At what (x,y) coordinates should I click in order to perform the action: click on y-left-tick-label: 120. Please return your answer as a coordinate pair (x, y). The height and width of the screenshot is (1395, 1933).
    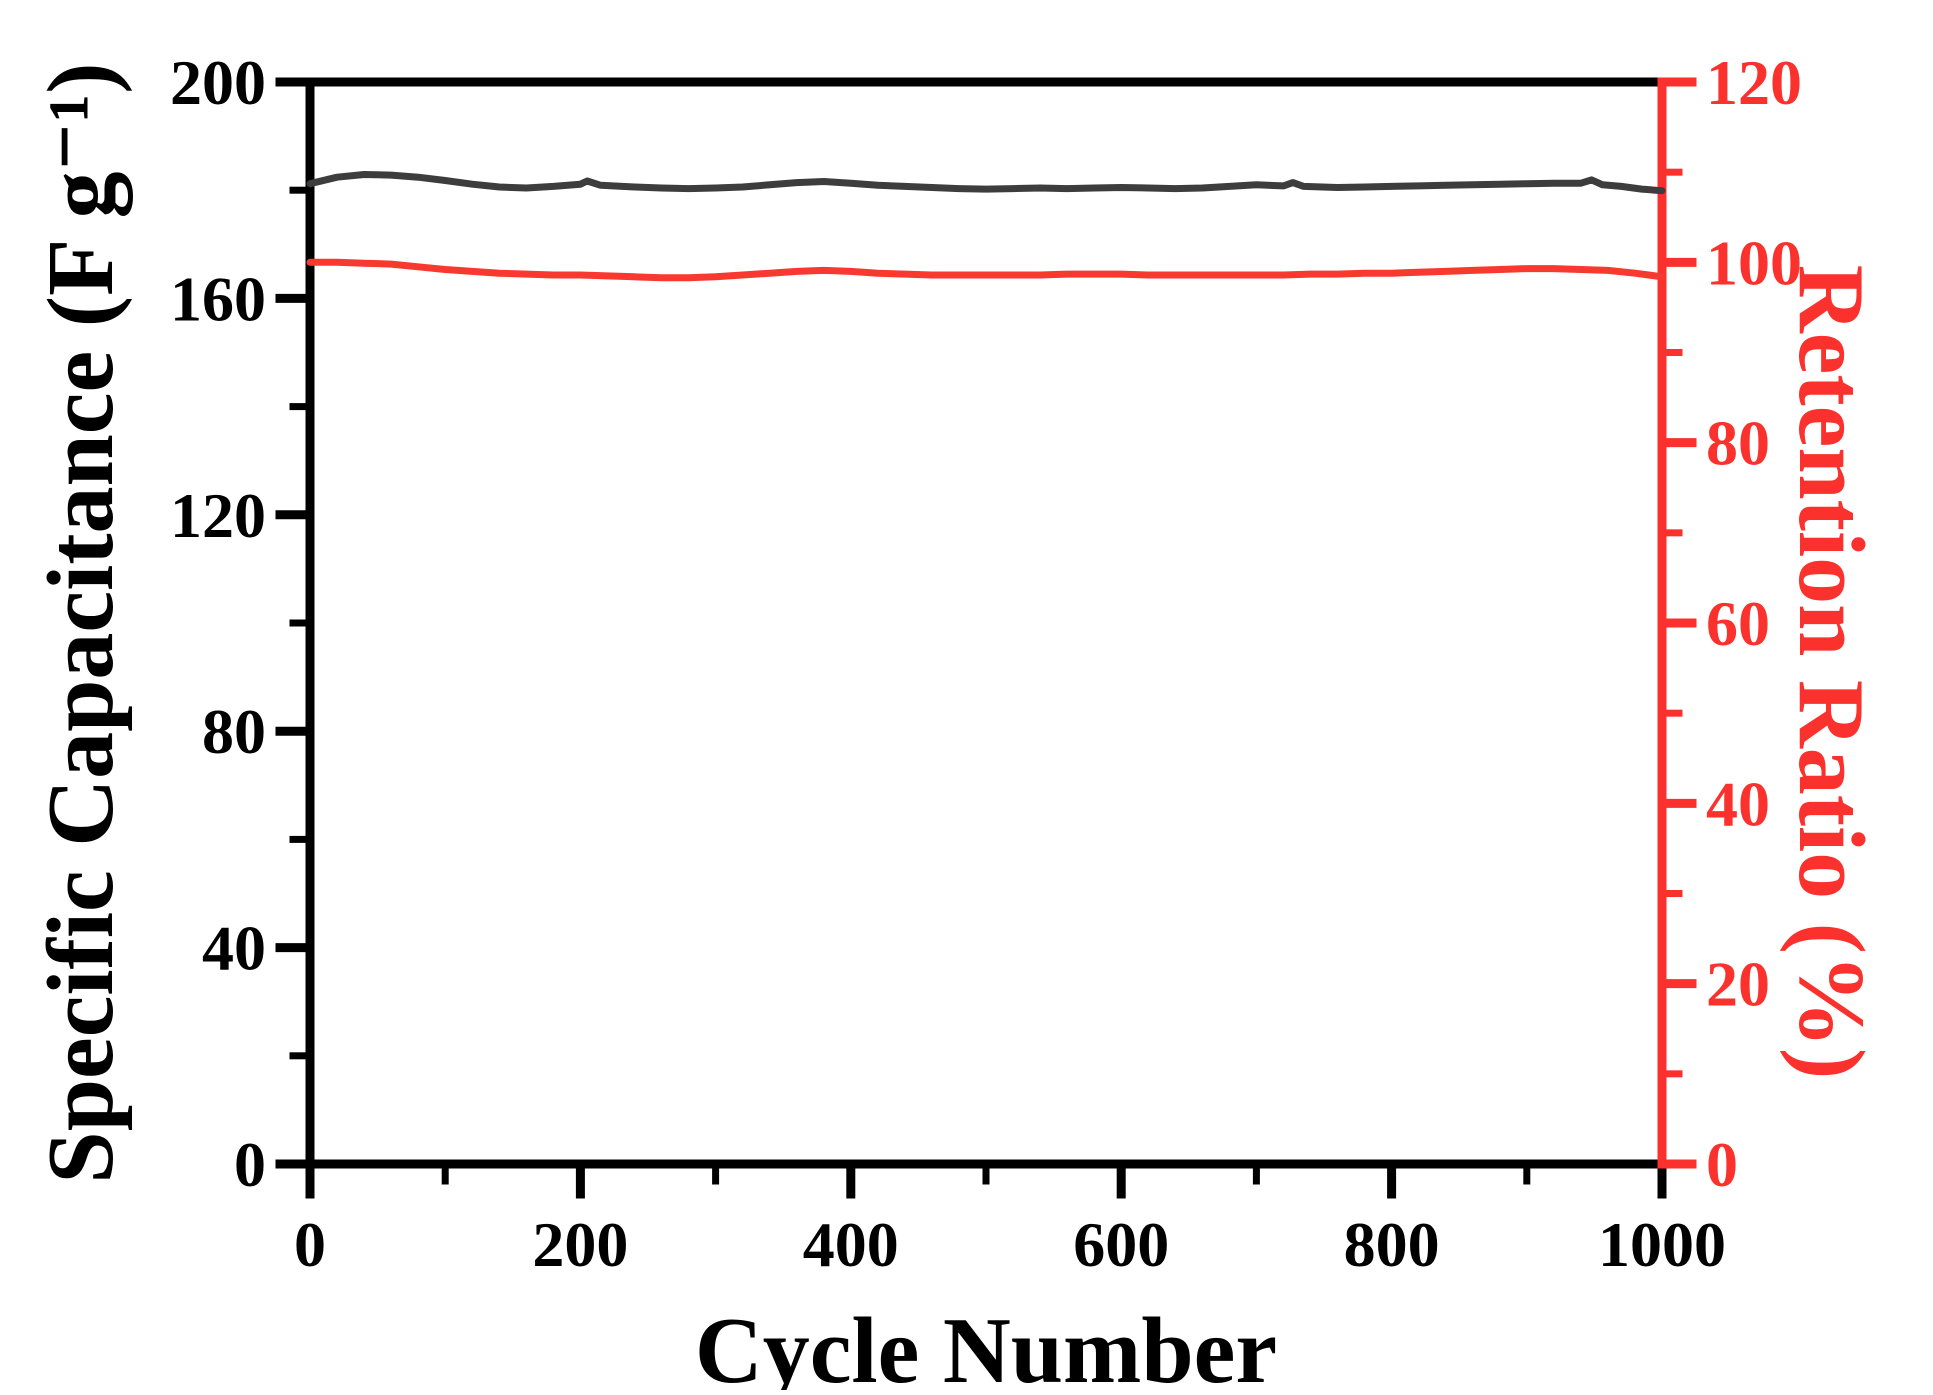
    Looking at the image, I should click on (218, 515).